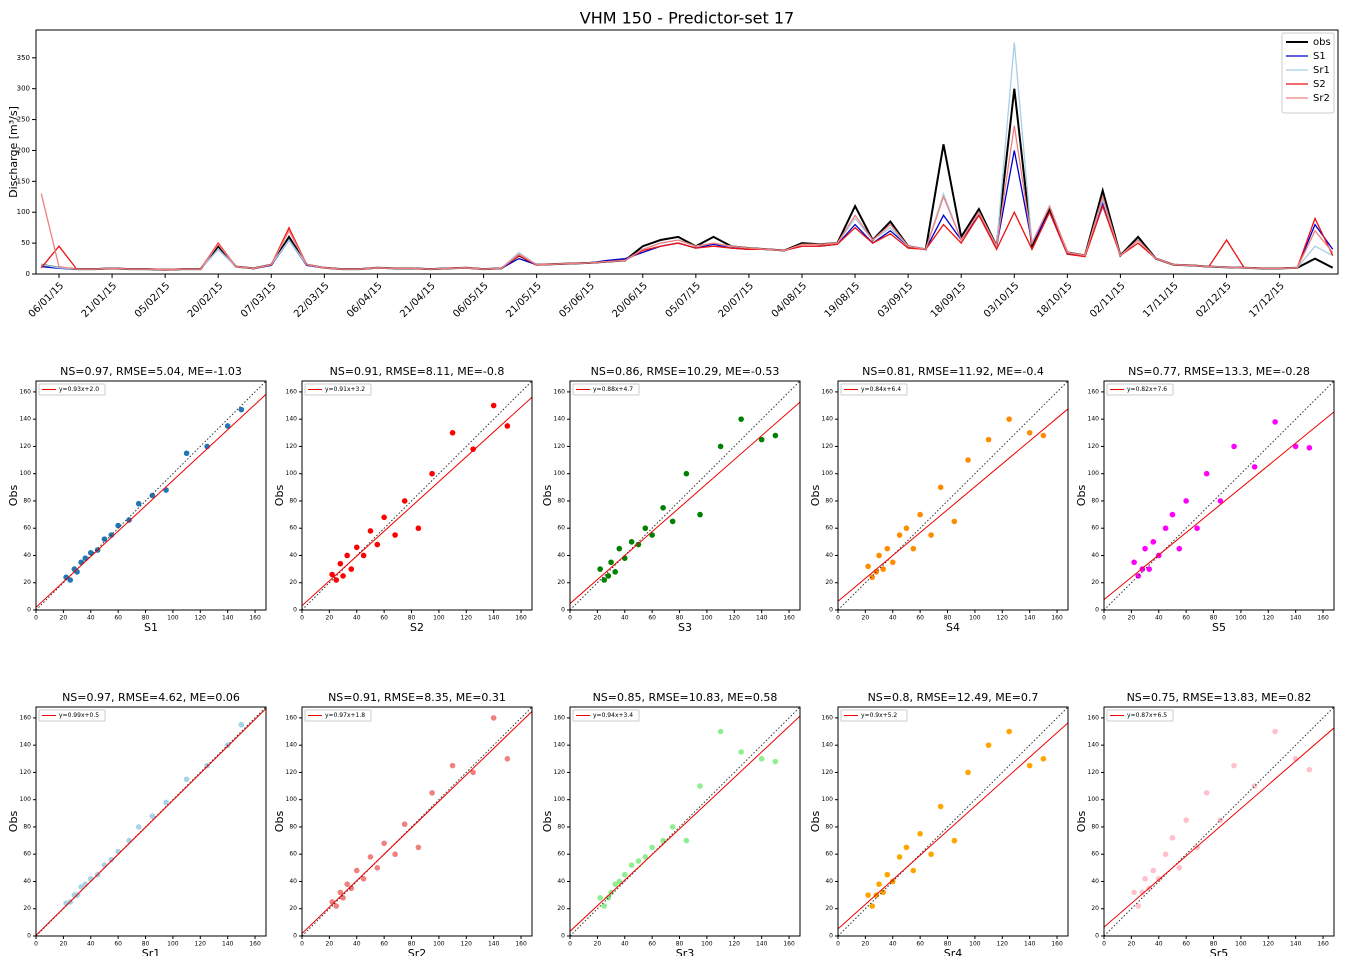 This screenshot has height=956, width=1346. What do you see at coordinates (687, 198) in the screenshot?
I see `series-line` at bounding box center [687, 198].